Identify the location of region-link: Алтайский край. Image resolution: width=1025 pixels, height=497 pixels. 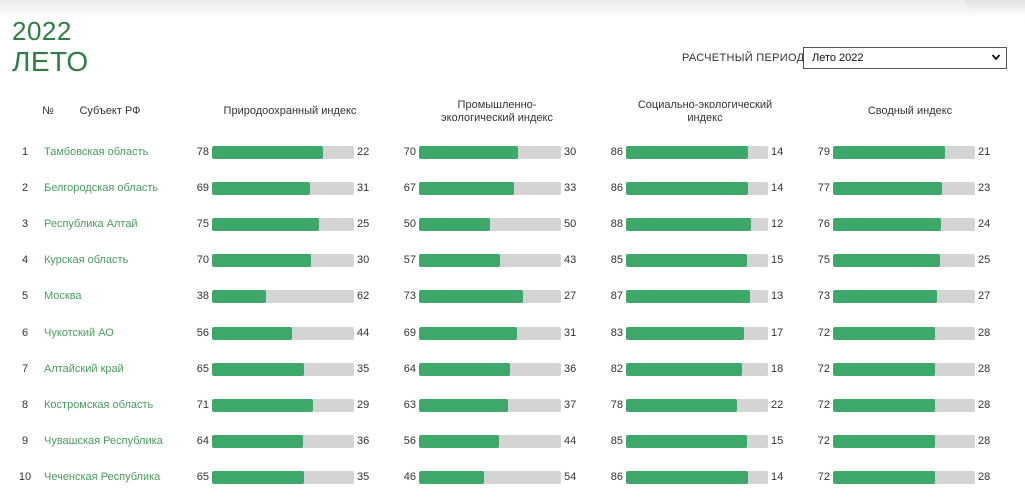
(84, 369).